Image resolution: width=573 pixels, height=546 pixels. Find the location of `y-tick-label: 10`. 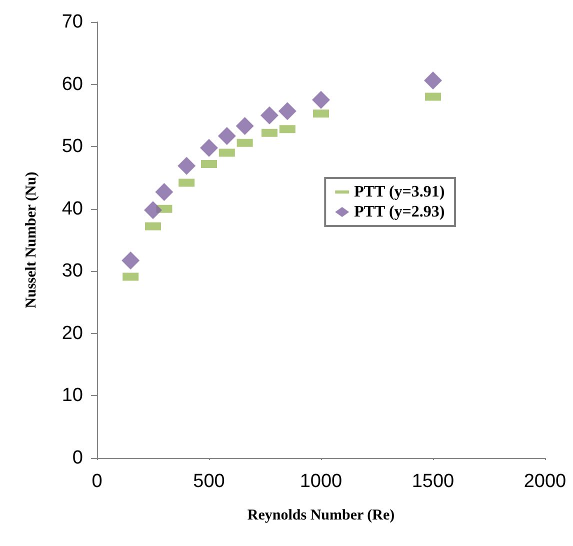

y-tick-label: 10 is located at coordinates (72, 395).